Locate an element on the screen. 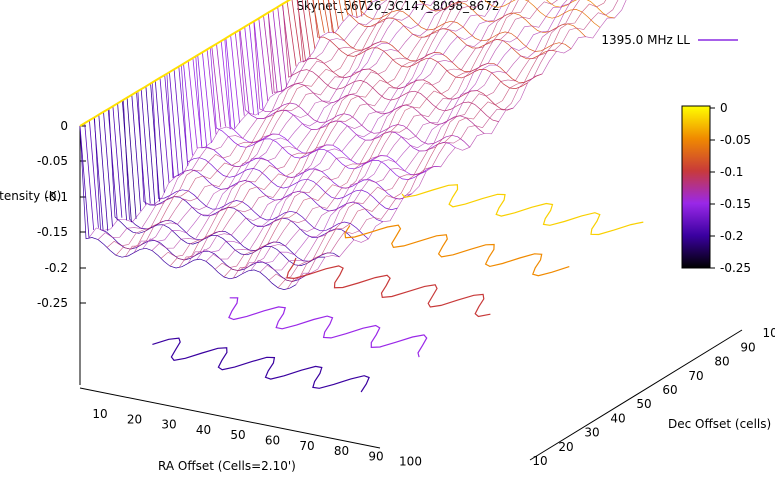  legend-label: 1395.0 MHz LL is located at coordinates (645, 40).